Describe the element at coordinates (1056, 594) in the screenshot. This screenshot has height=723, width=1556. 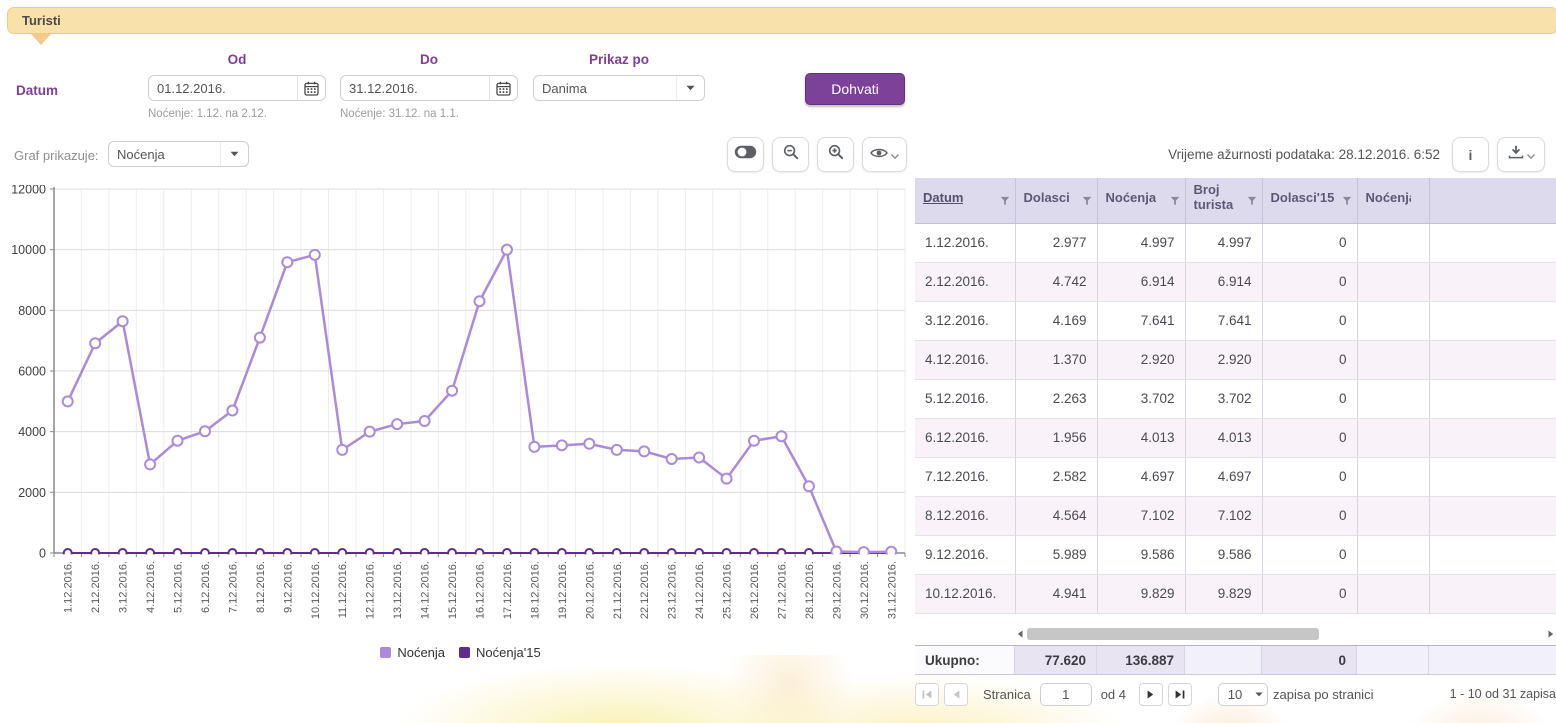
I see `cell-dolasci: 4.941` at that location.